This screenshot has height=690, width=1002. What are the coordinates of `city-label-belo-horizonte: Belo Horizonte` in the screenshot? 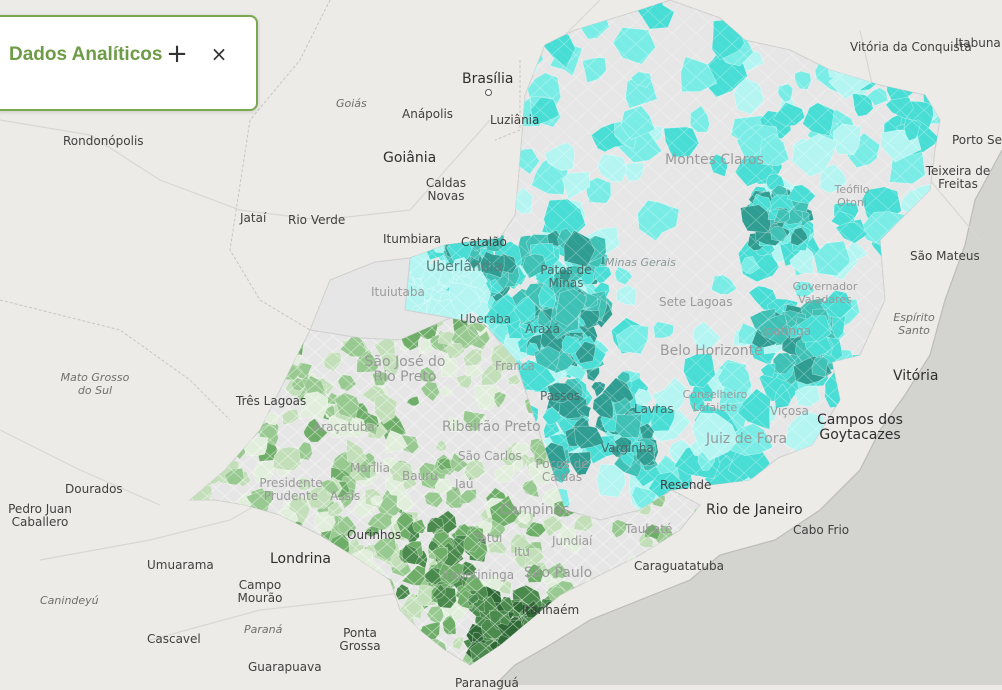 It's located at (711, 351).